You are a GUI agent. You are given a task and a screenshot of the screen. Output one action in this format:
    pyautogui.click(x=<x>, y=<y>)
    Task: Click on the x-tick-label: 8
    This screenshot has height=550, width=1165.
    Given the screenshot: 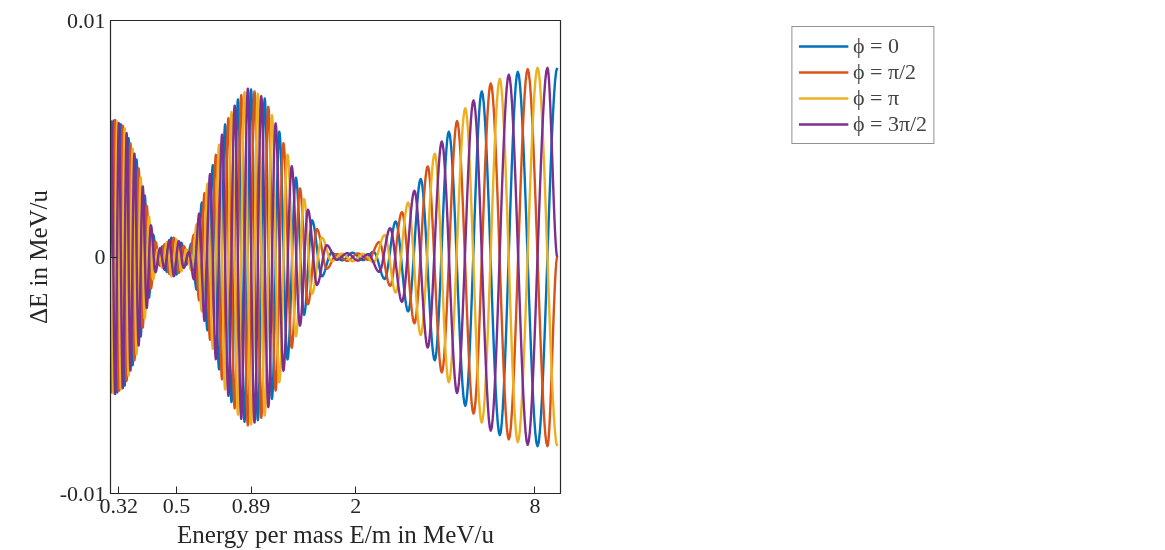 What is the action you would take?
    pyautogui.click(x=535, y=505)
    